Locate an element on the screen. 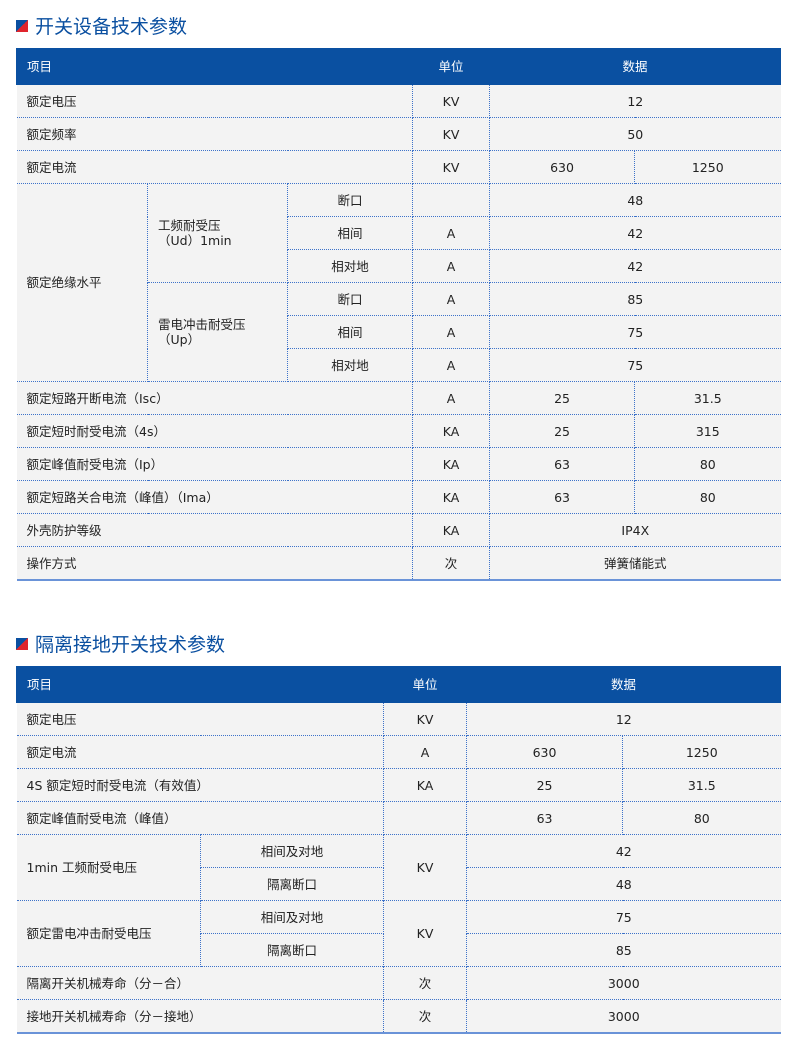 This screenshot has width=800, height=1063. table-row: 额定峰值耐受电流（峰值） 63 80 is located at coordinates (398, 818).